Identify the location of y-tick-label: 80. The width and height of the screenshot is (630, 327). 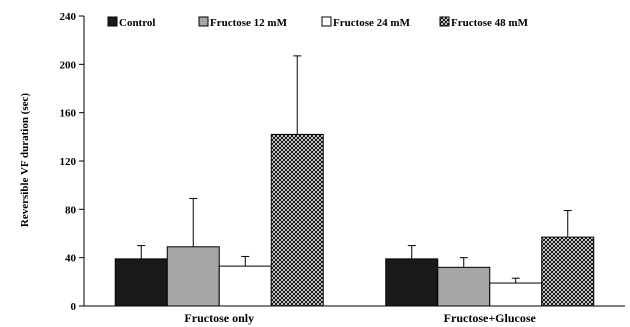
(71, 210).